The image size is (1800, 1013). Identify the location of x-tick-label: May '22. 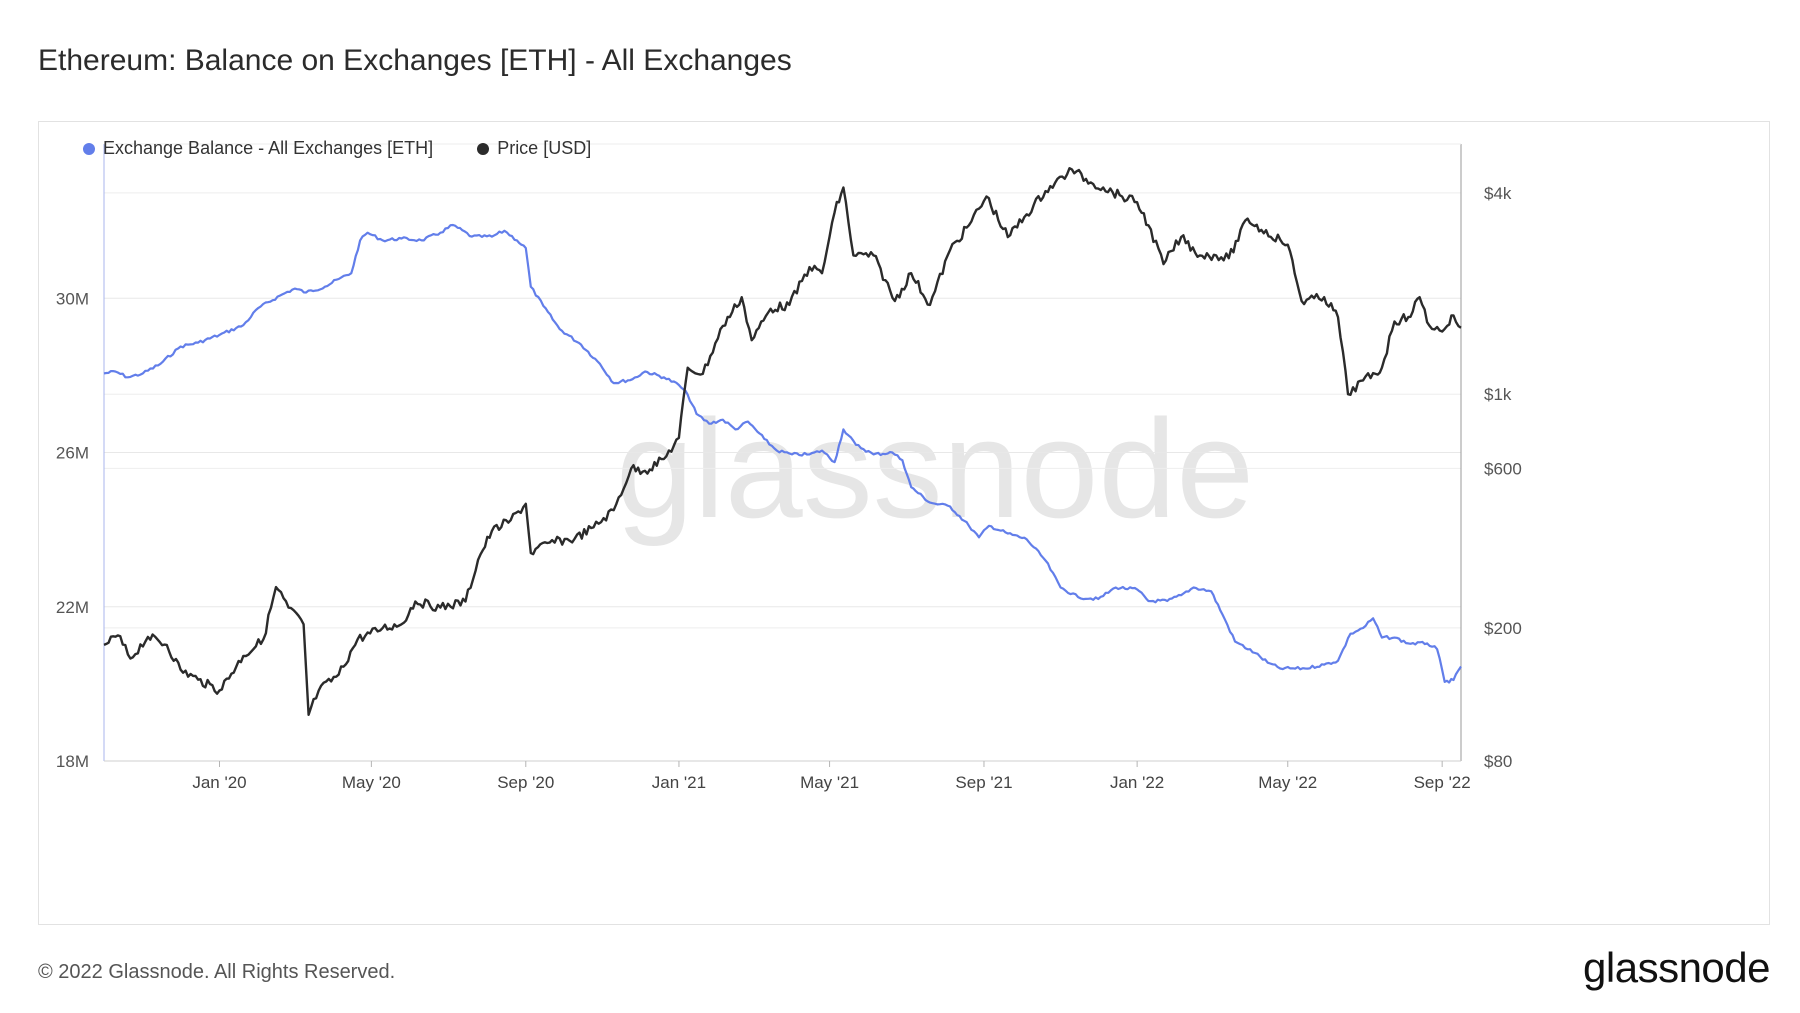
(1287, 782).